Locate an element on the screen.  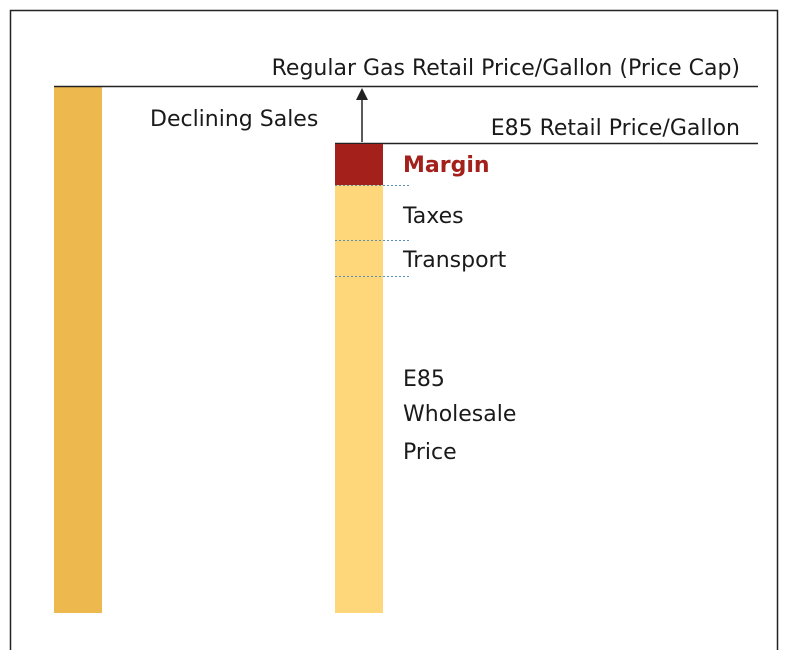
transport-label: Transport is located at coordinates (454, 260).